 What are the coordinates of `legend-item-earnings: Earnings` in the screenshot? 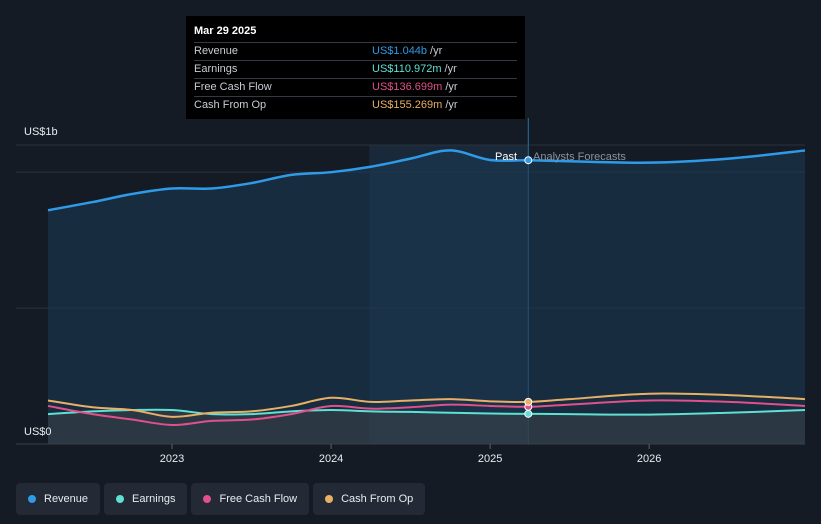 It's located at (146, 499).